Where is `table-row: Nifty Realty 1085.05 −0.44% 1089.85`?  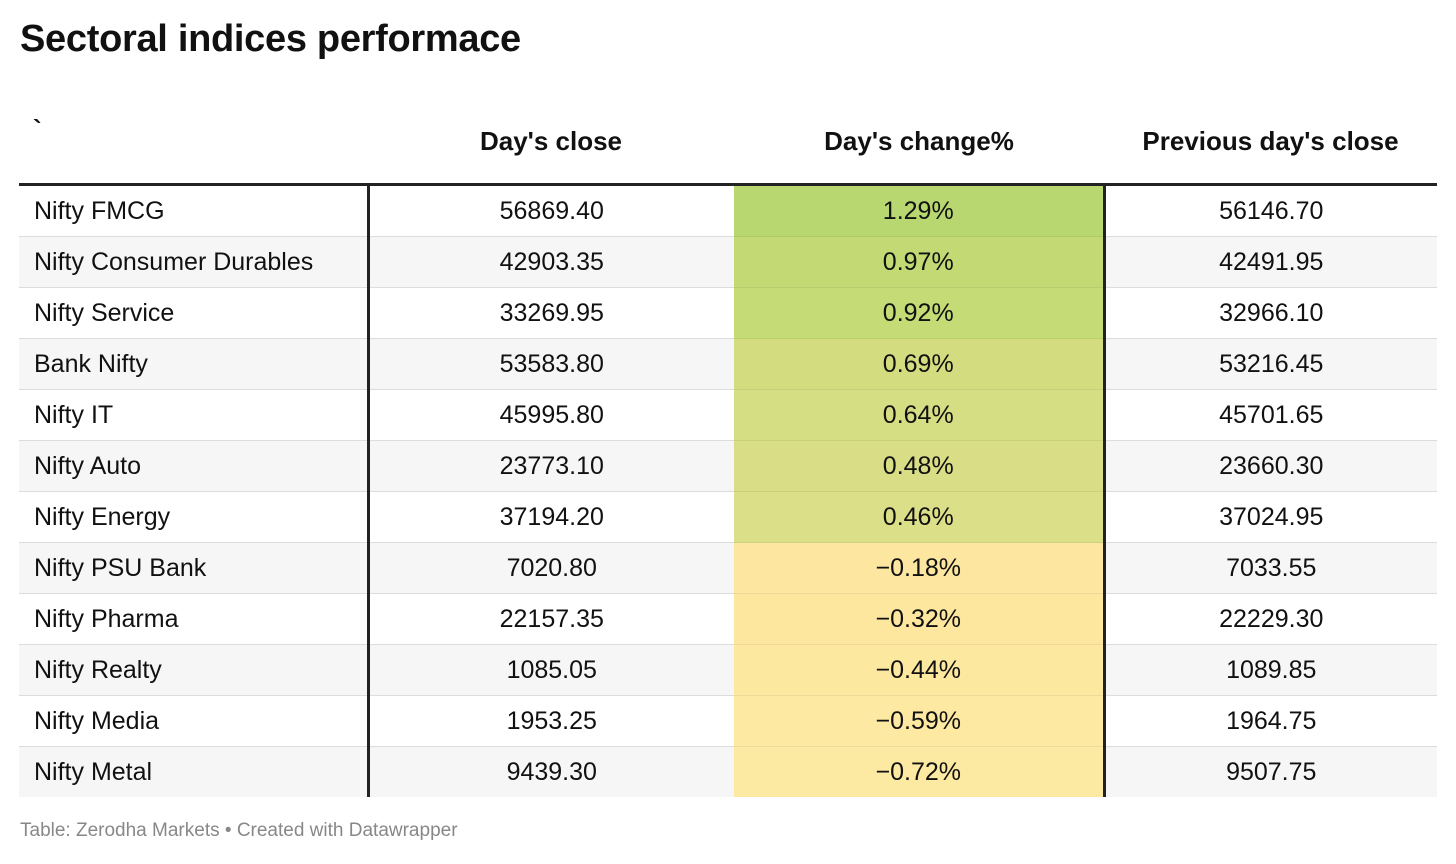 table-row: Nifty Realty 1085.05 −0.44% 1089.85 is located at coordinates (728, 670).